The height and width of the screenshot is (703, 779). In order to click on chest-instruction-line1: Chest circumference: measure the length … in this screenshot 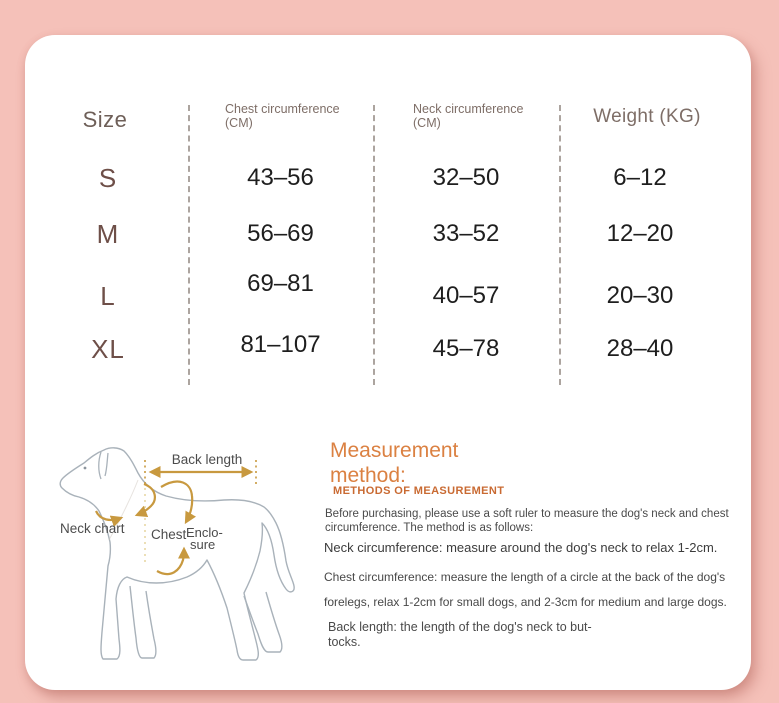, I will do `click(525, 577)`.